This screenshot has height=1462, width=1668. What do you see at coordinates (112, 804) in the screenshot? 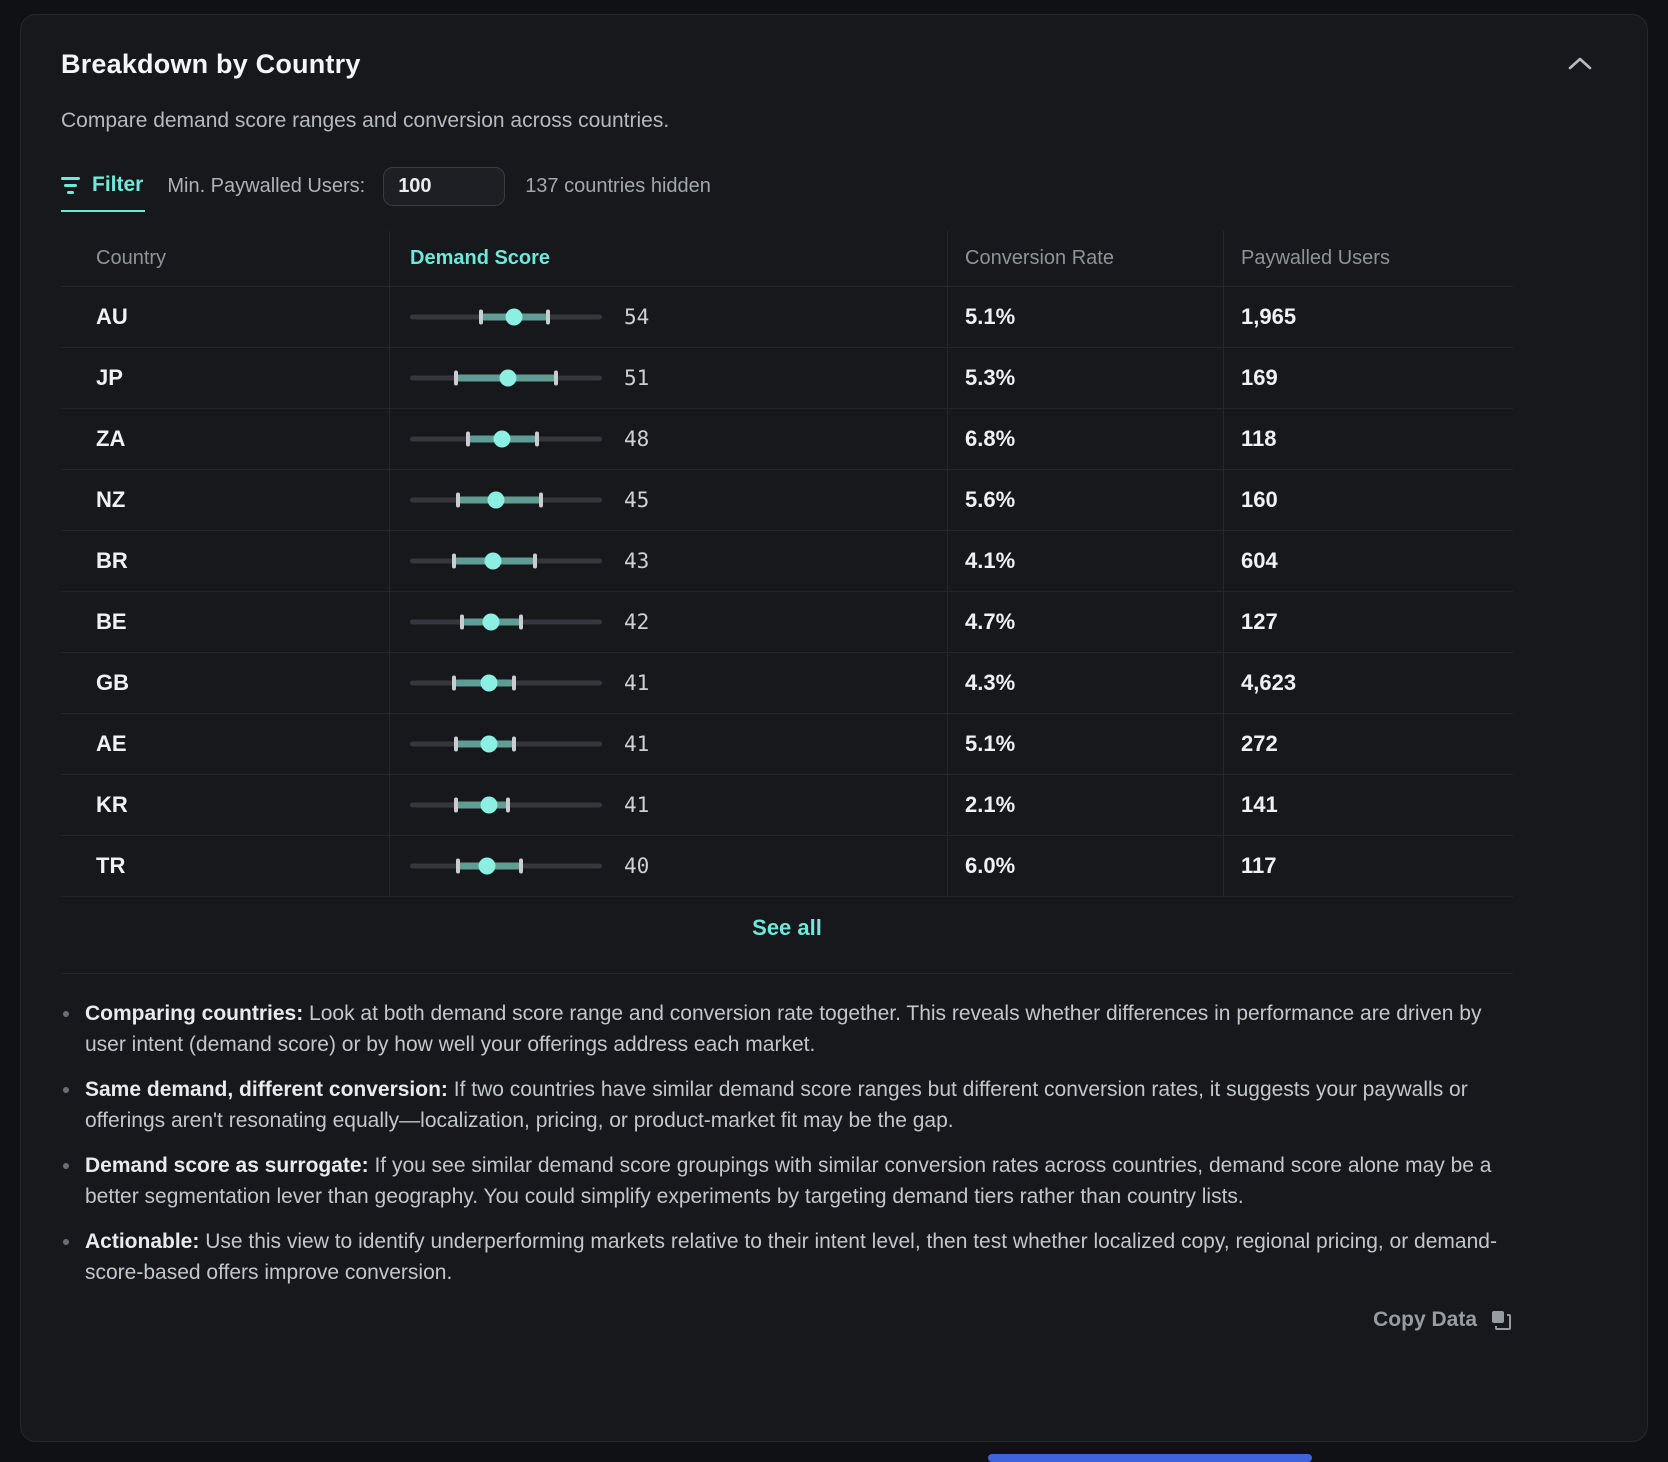
I see `country-code: KR` at bounding box center [112, 804].